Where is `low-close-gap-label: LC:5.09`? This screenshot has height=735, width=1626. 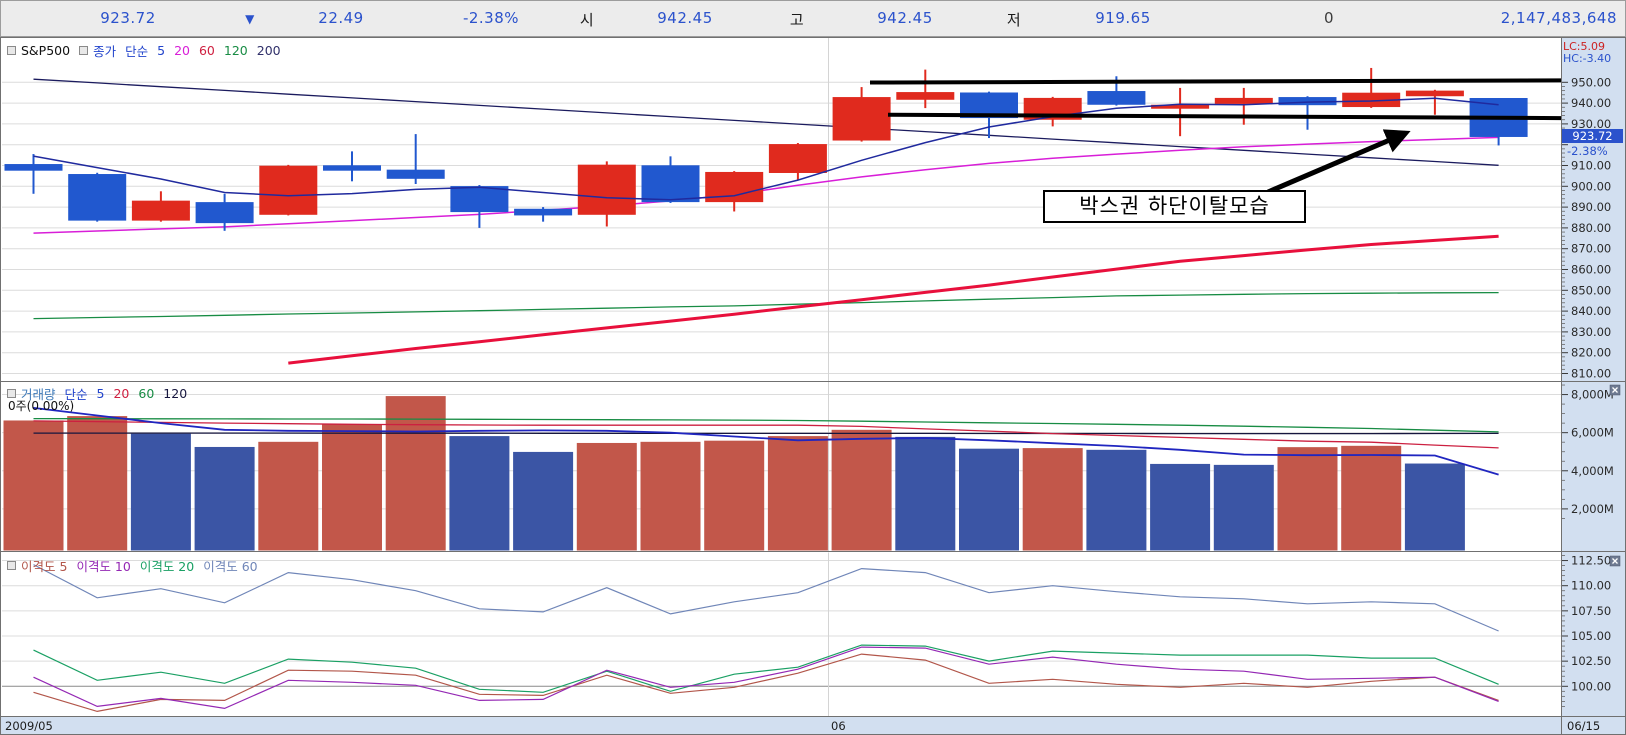
low-close-gap-label: LC:5.09 is located at coordinates (1584, 46).